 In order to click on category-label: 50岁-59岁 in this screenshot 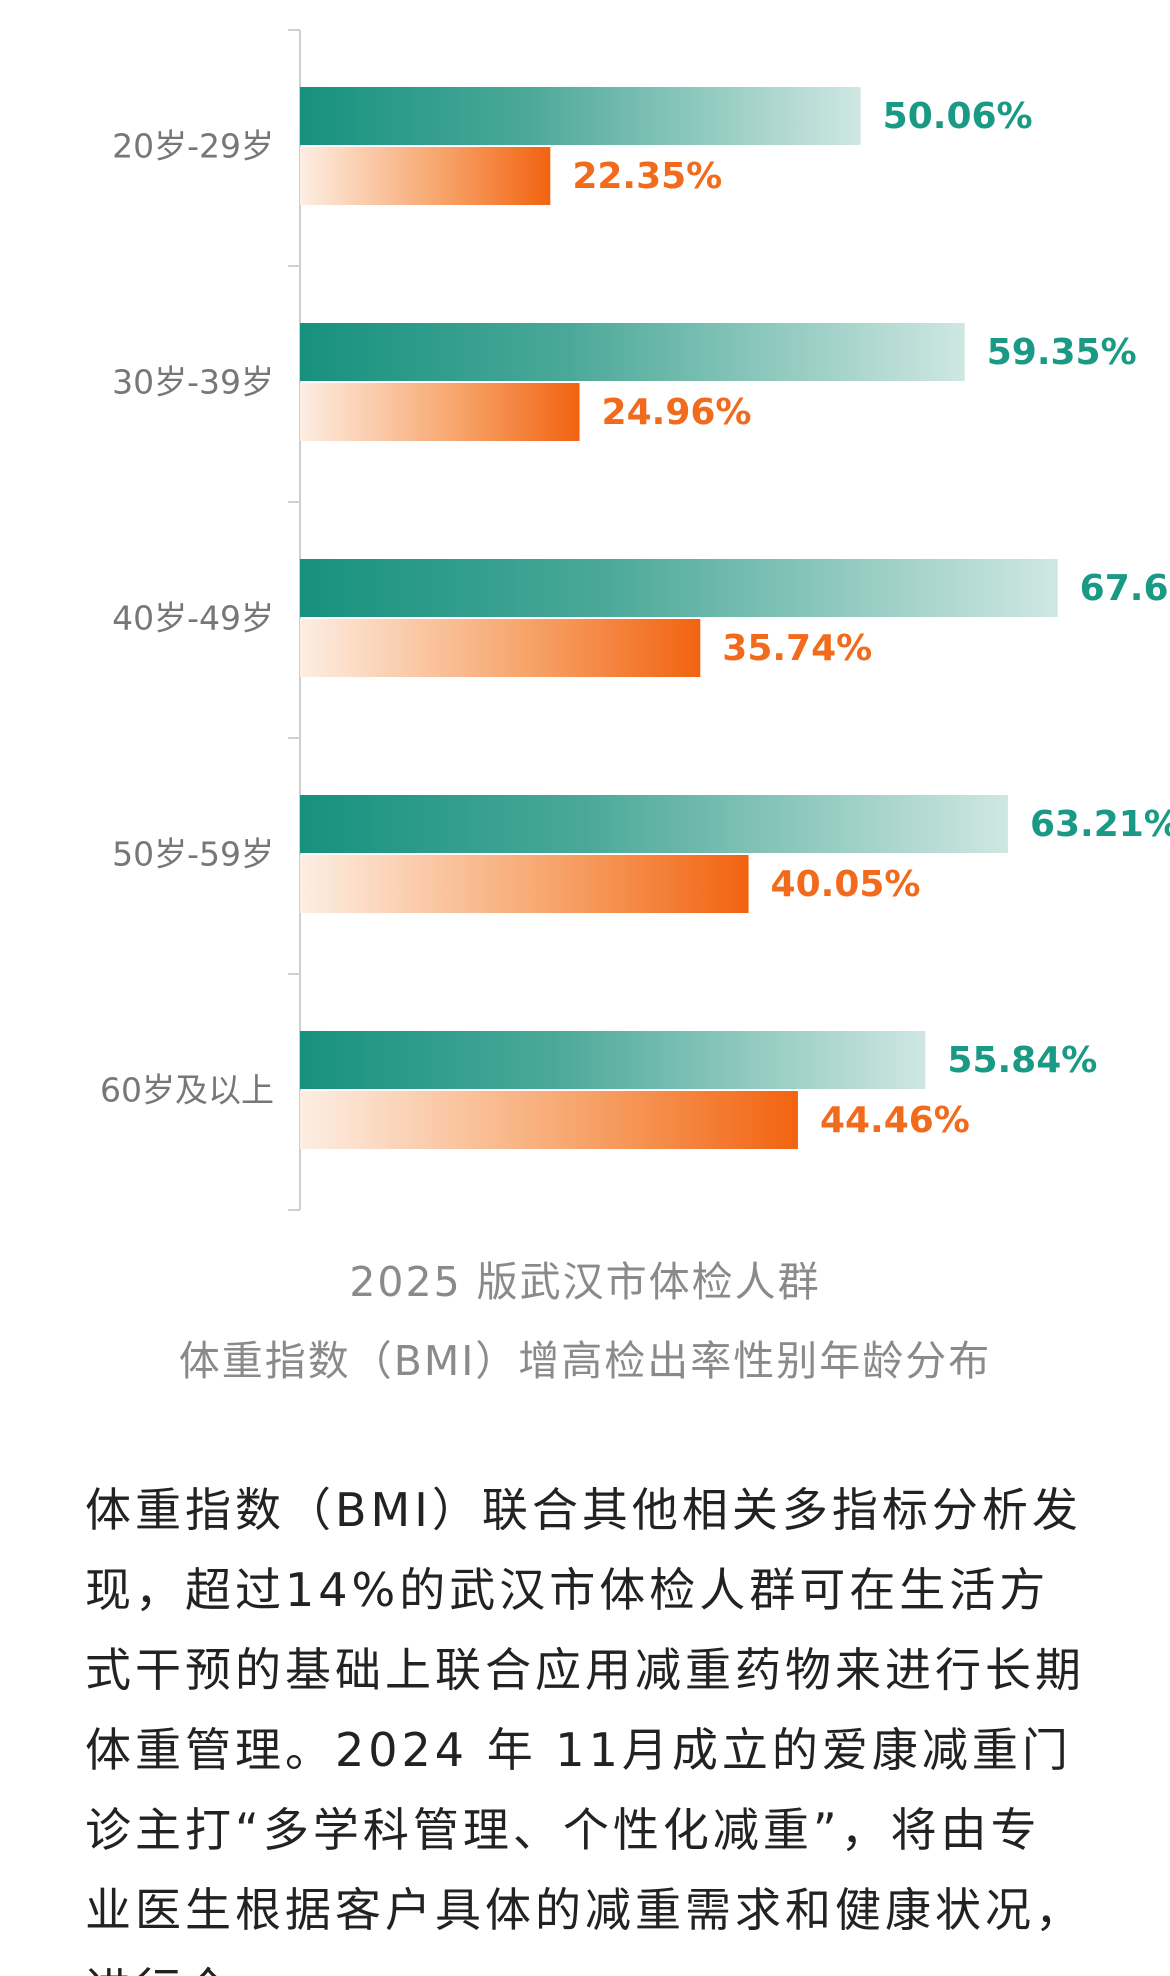, I will do `click(193, 854)`.